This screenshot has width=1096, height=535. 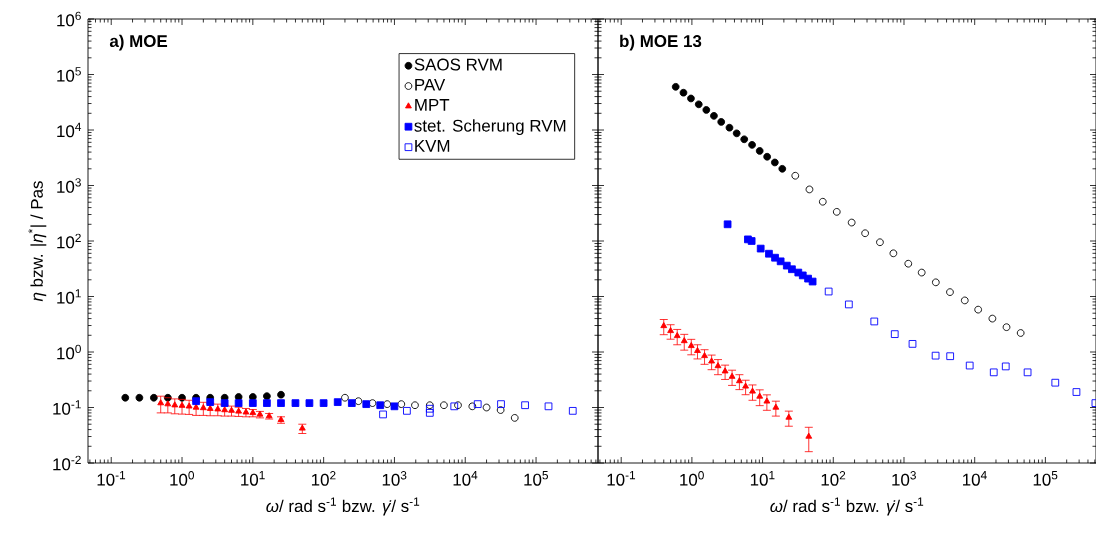 I want to click on y-tick-label: 10$^{-1}$, so click(x=67, y=407).